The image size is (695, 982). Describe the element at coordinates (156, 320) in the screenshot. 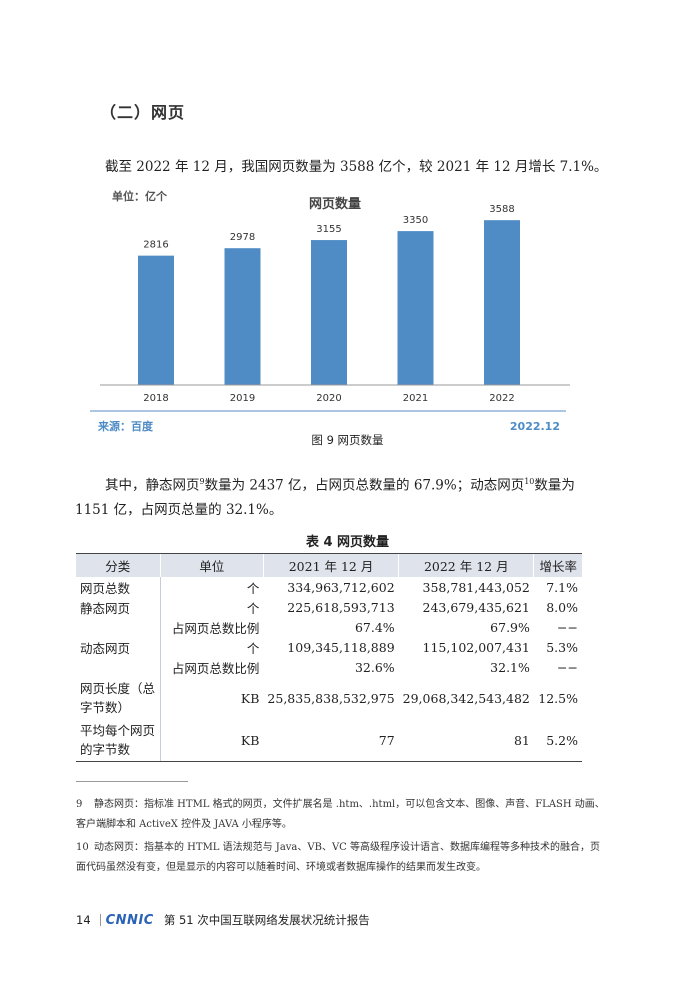

I see `bar-2018` at that location.